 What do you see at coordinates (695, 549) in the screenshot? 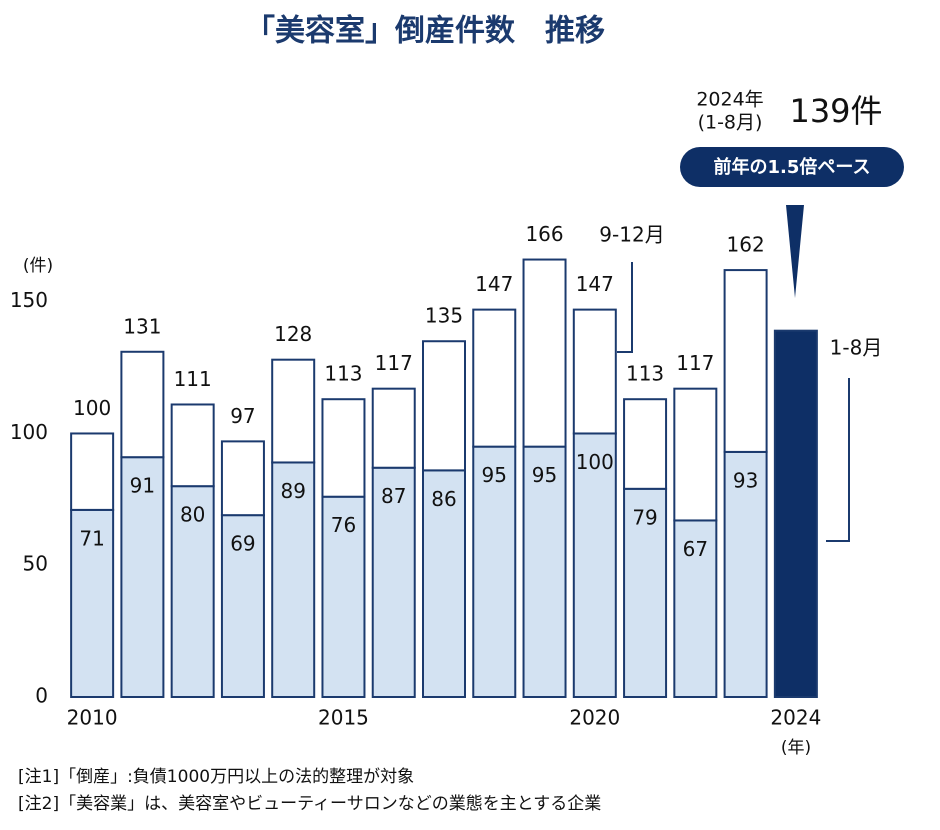
I see `value-label: 67` at bounding box center [695, 549].